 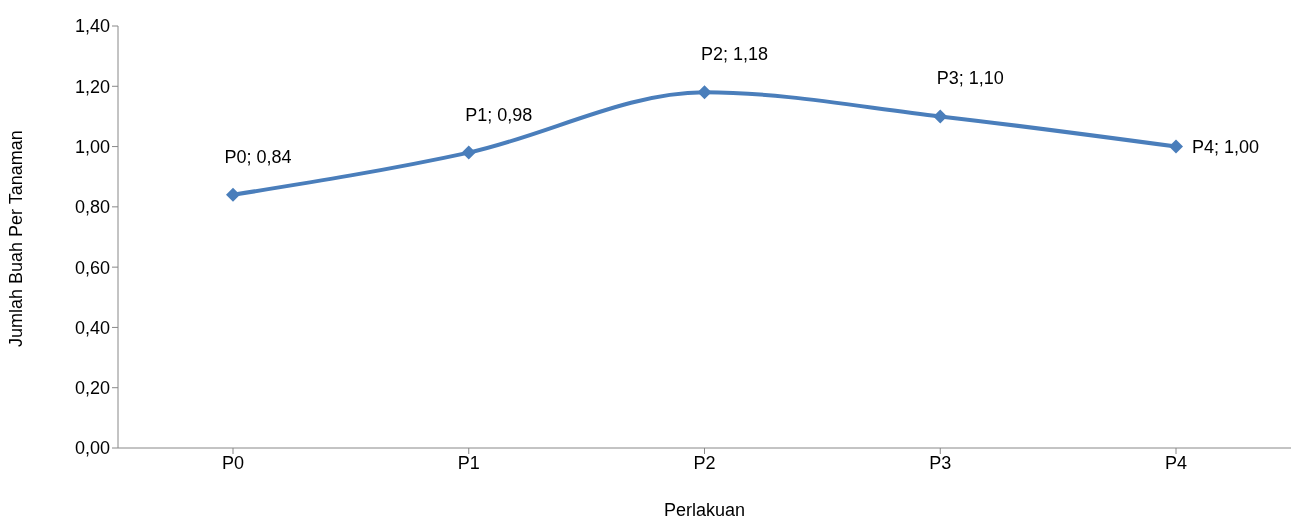 I want to click on x-tick-label: P0, so click(x=233, y=462).